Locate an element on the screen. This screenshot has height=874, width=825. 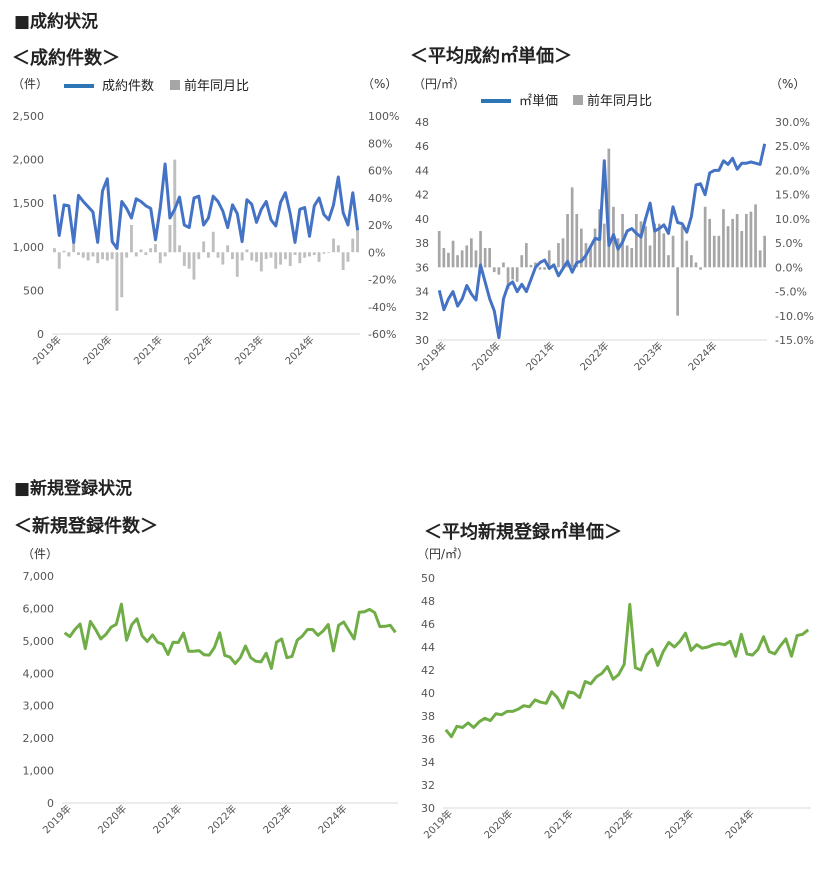
legend-swatch-bar is located at coordinates (578, 100).